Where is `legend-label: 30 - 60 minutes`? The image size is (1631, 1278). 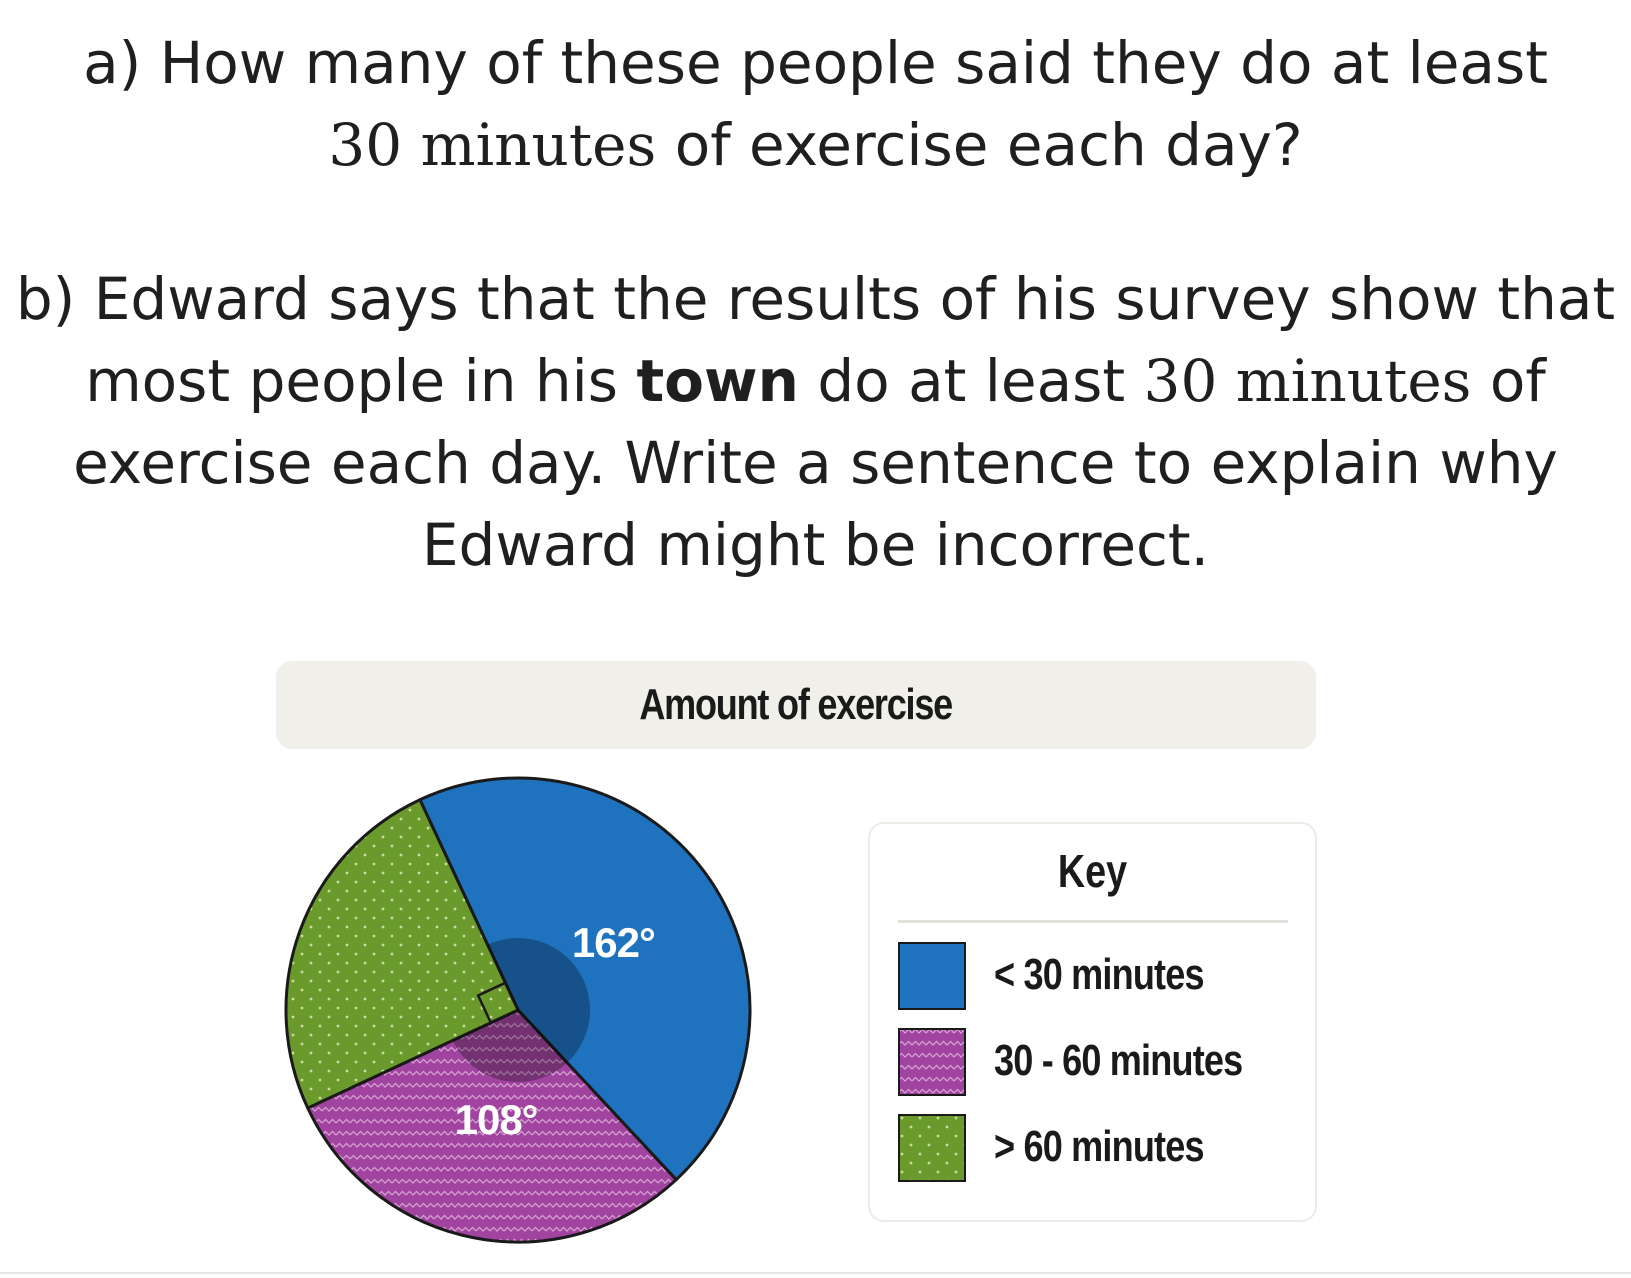
legend-label: 30 - 60 minutes is located at coordinates (1118, 1060).